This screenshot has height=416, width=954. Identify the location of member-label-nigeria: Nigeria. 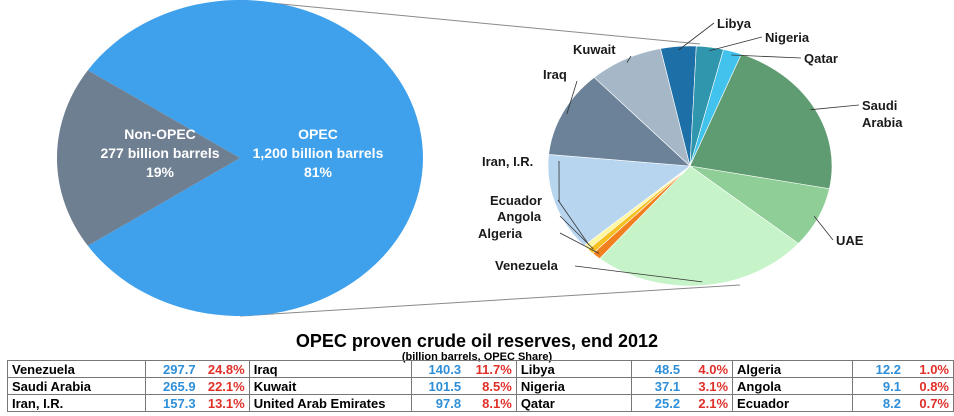
(787, 37).